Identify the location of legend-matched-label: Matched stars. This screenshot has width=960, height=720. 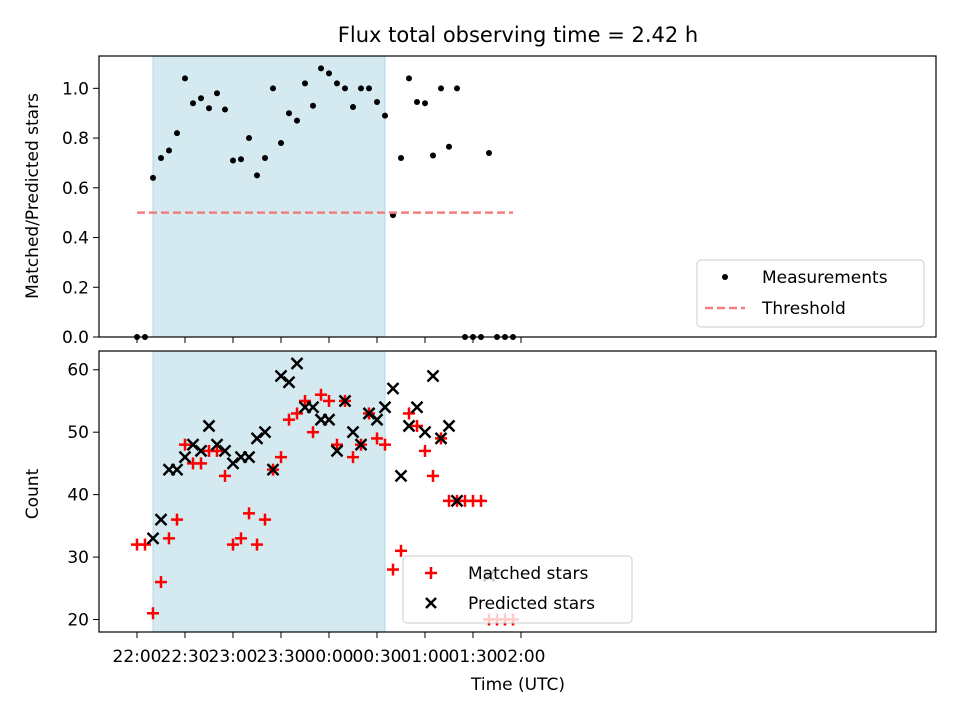
(528, 574).